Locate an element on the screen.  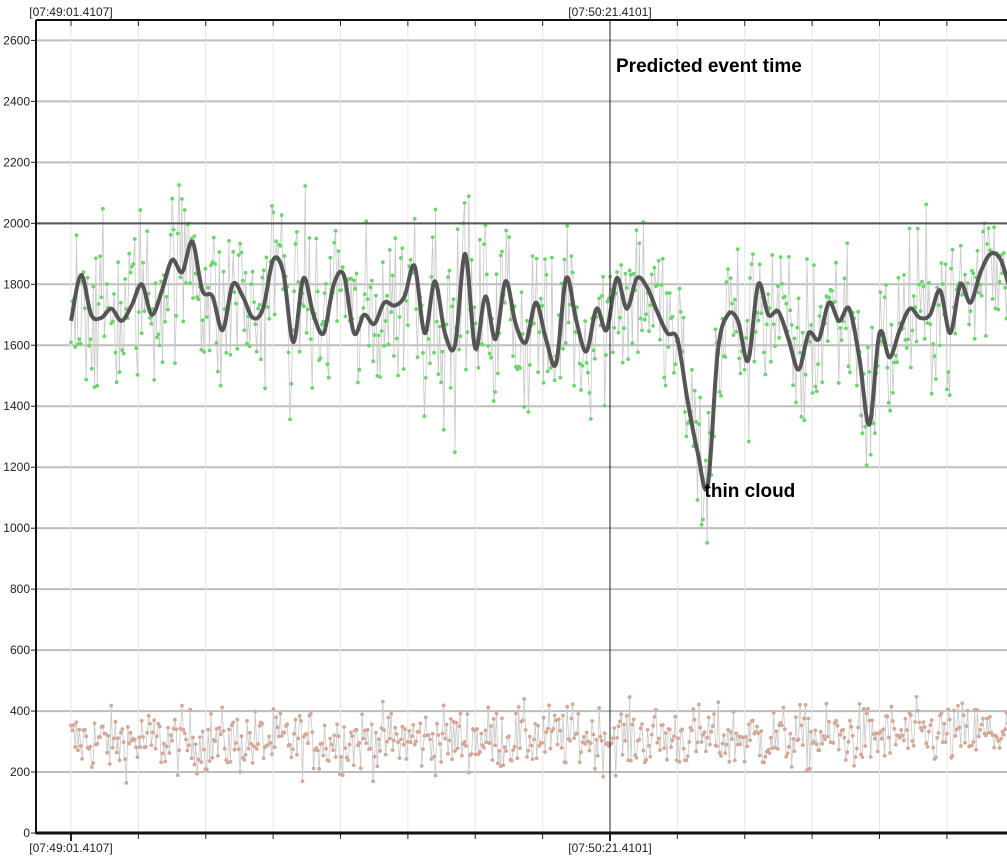
y-tick-label: 1800 is located at coordinates (16, 284).